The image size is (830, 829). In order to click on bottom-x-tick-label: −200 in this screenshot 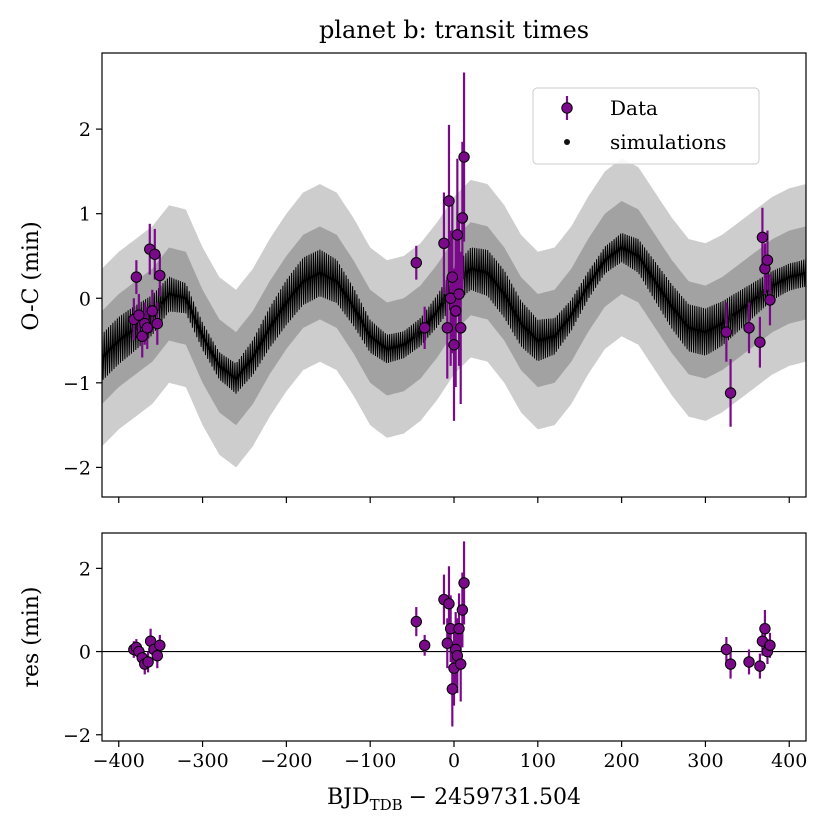, I will do `click(286, 761)`.